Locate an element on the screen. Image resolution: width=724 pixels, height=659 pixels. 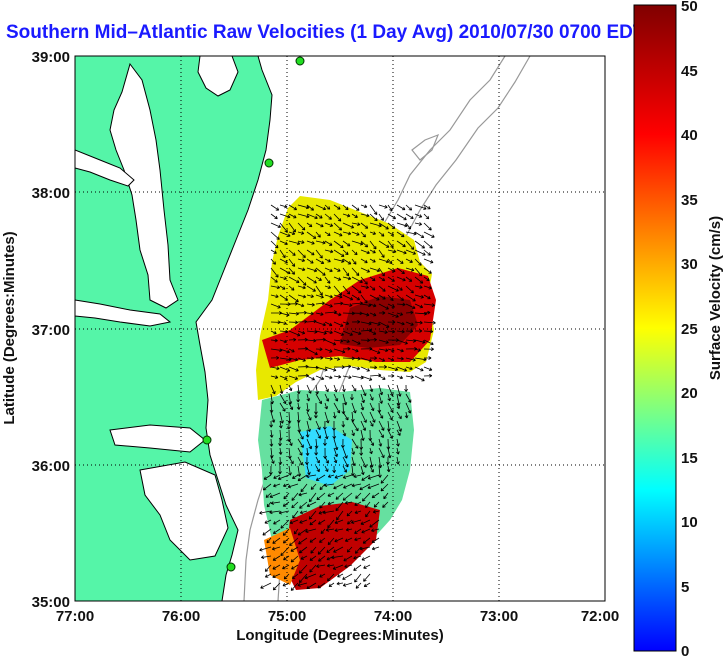
x-tick-label: 75:00 is located at coordinates (287, 616).